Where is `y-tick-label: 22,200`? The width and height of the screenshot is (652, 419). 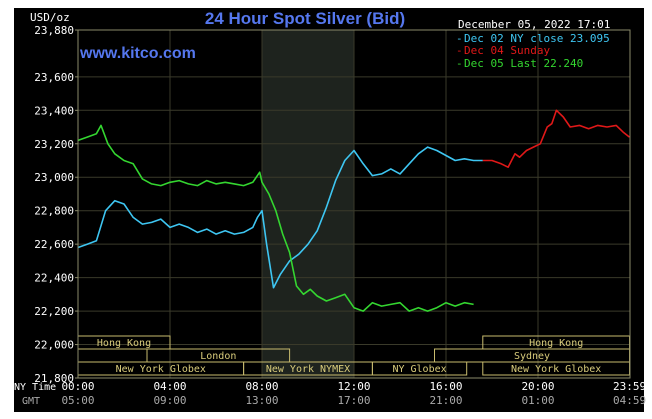
y-tick-label: 22,200 is located at coordinates (54, 311).